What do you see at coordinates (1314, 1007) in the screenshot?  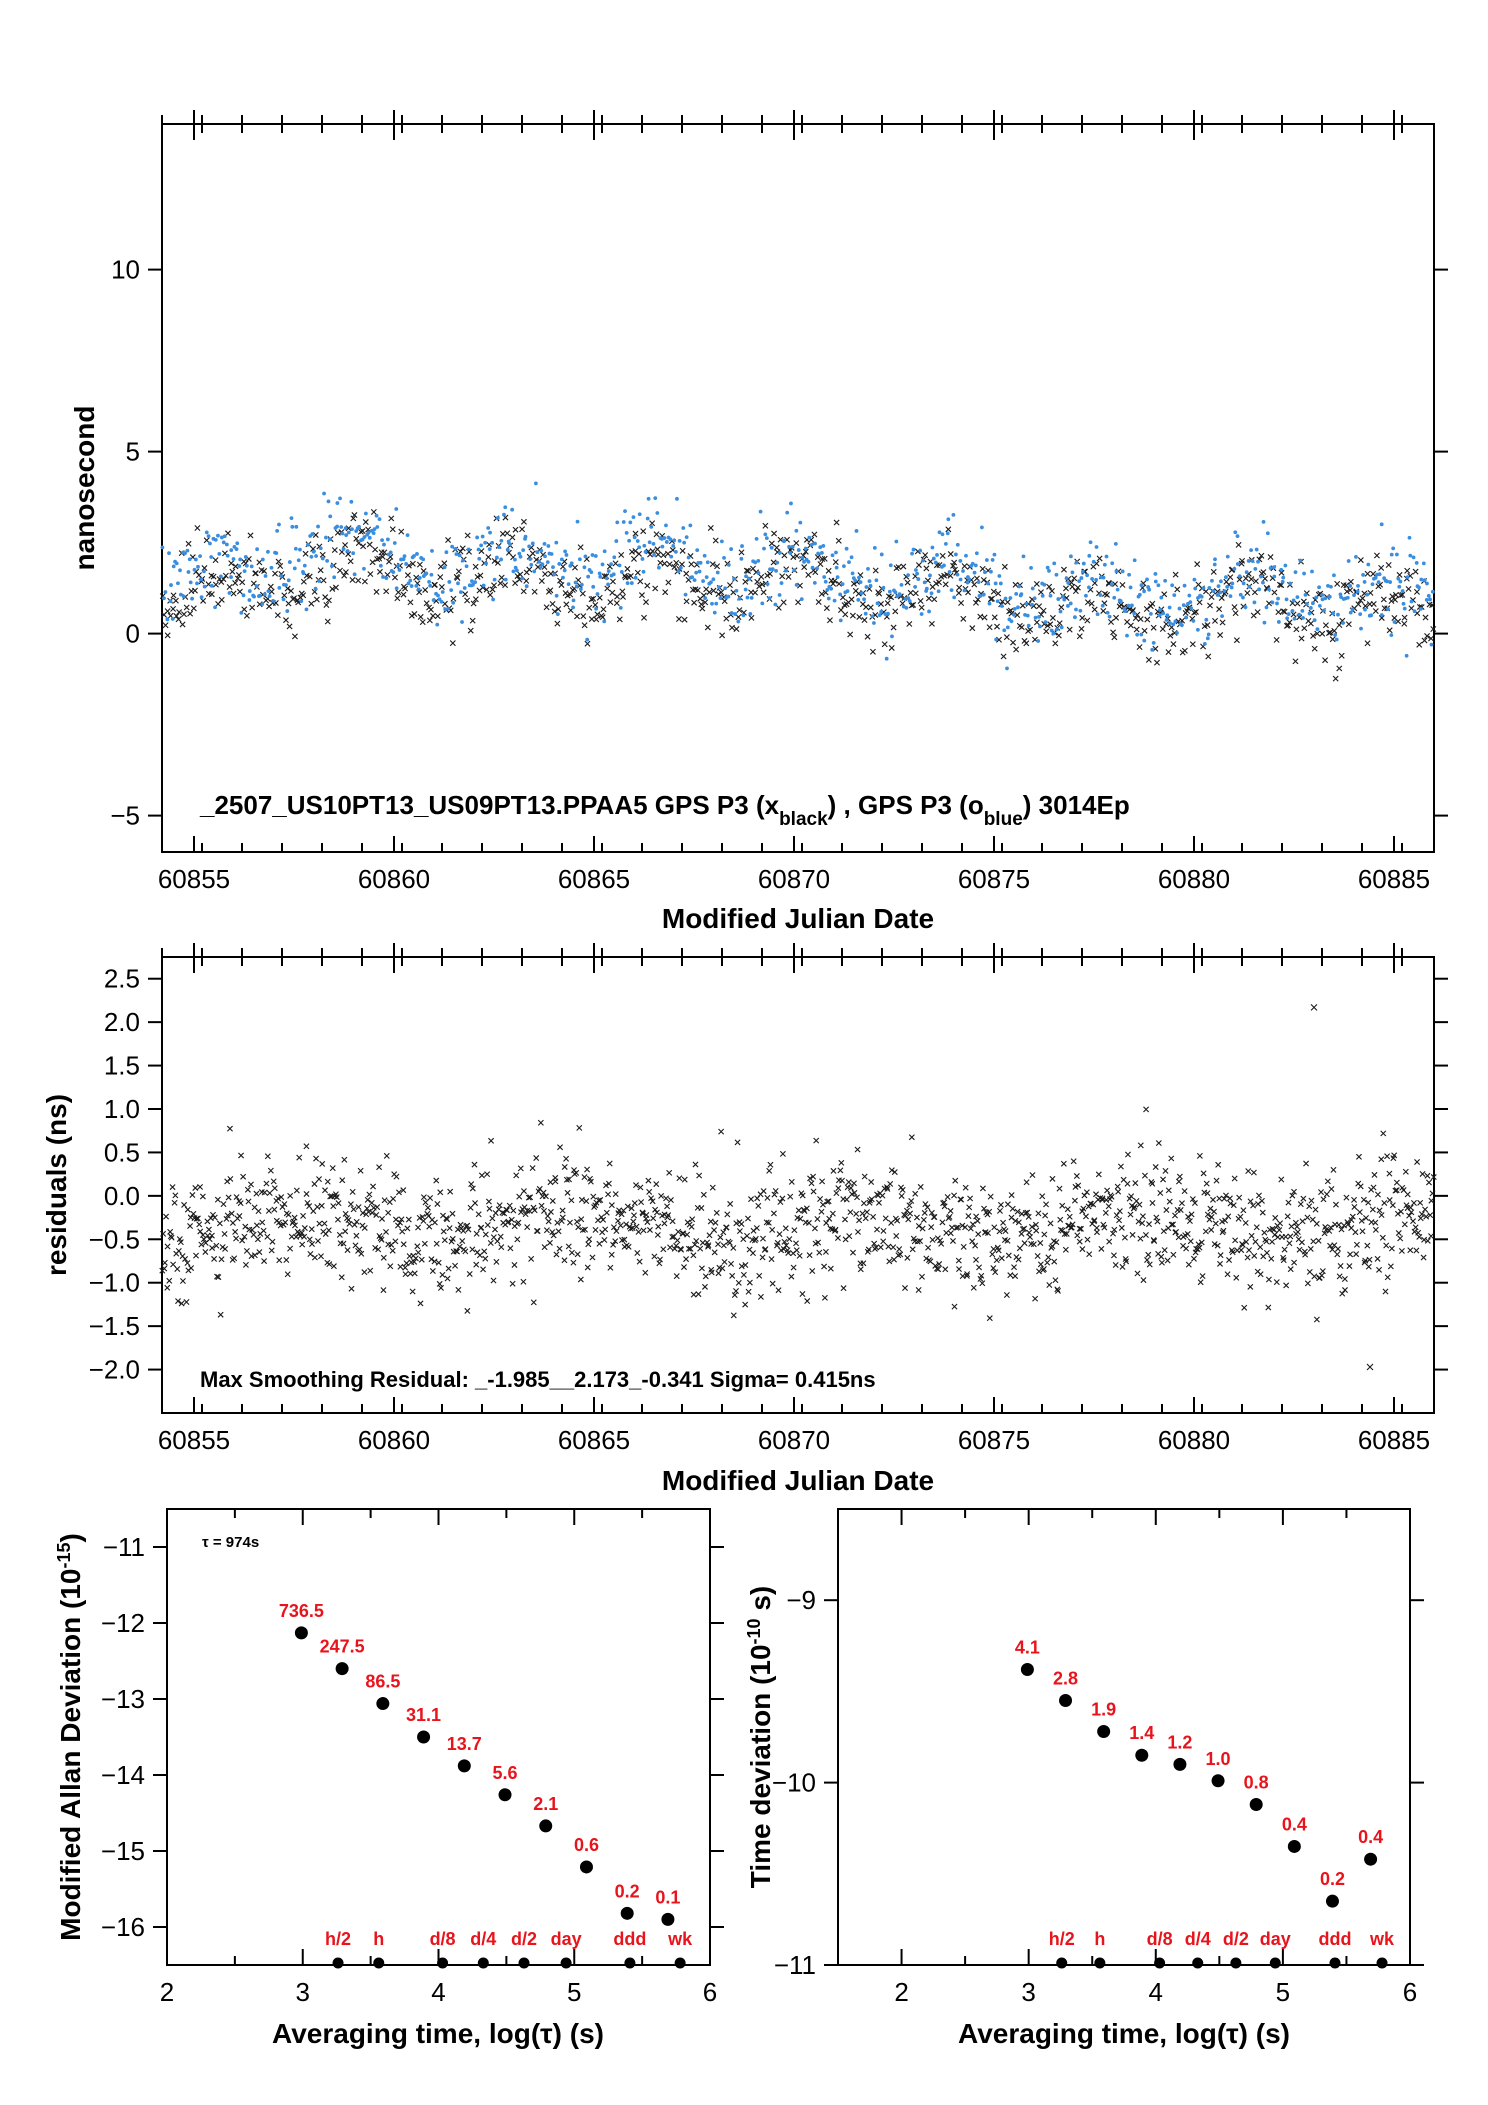 I see `residual-point-max` at bounding box center [1314, 1007].